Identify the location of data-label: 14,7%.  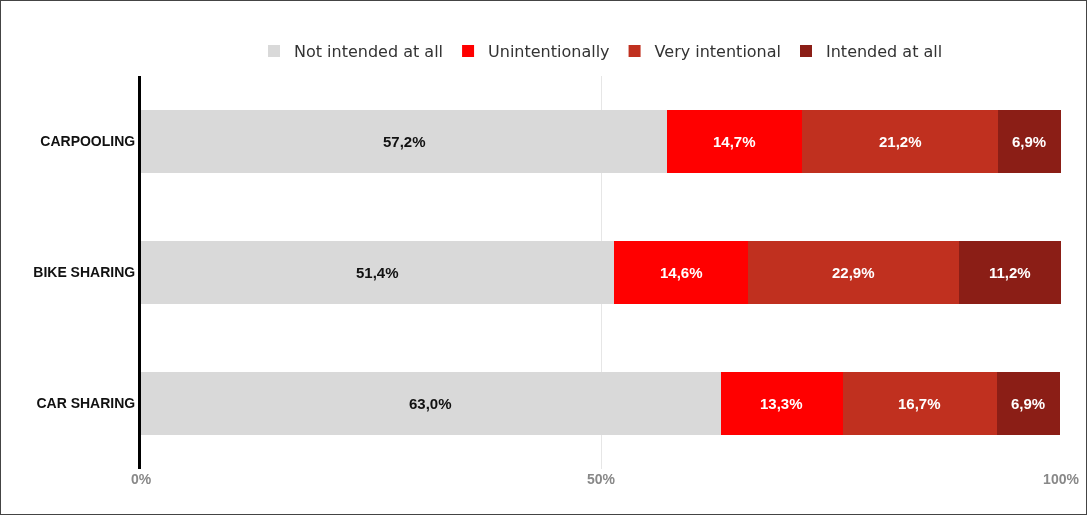
(734, 141).